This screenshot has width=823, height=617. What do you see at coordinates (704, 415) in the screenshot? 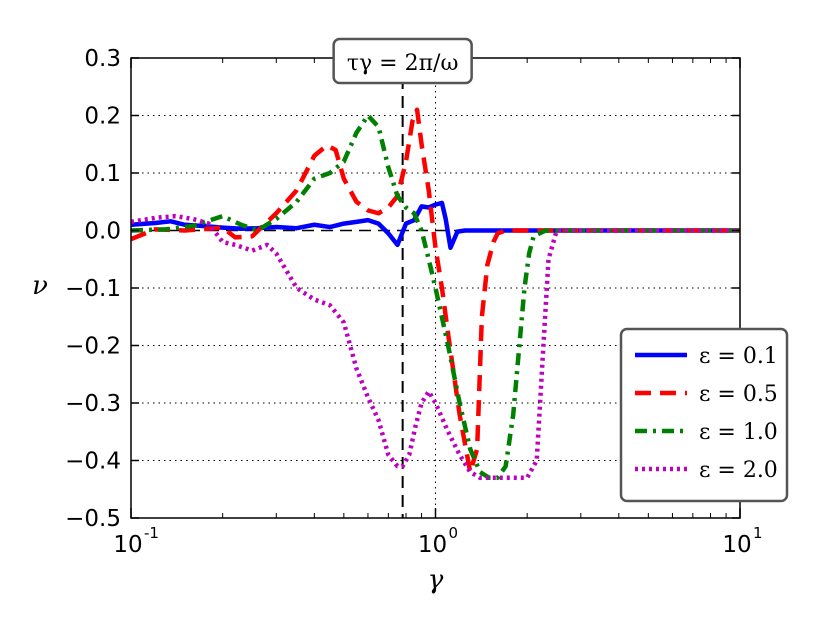
I see `legend-box` at bounding box center [704, 415].